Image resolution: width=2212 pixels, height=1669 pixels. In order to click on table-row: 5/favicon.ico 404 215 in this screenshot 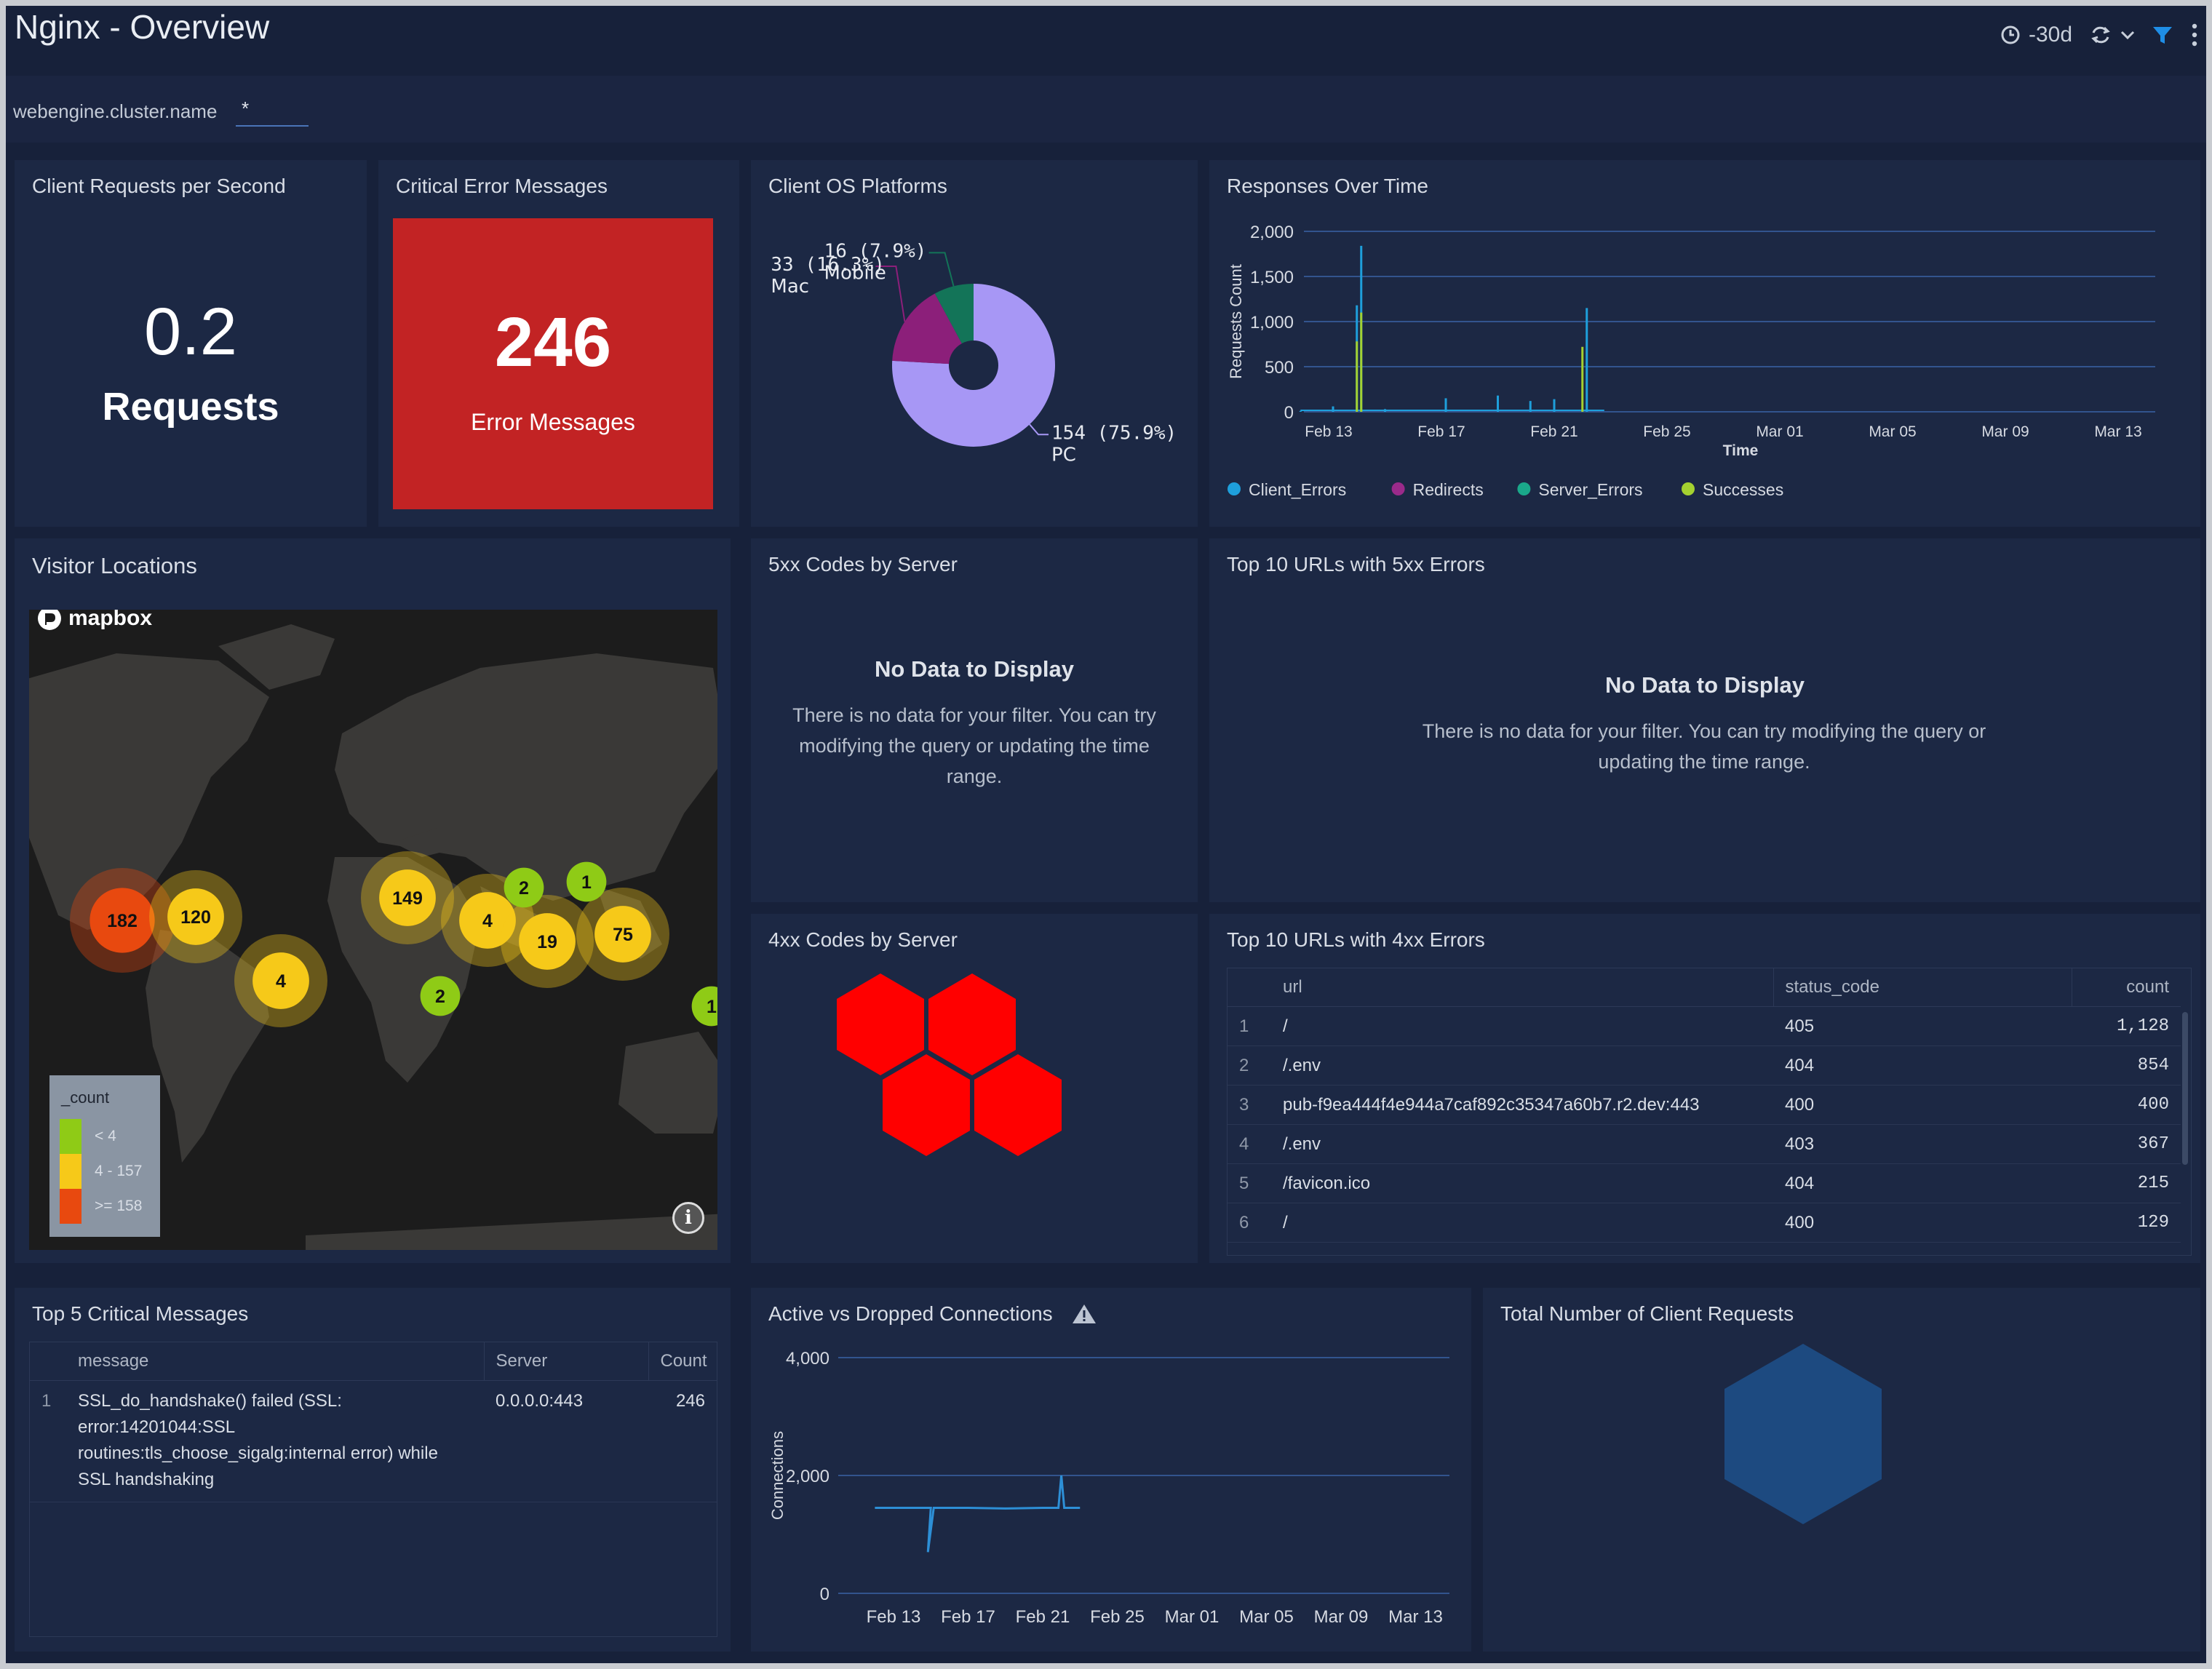, I will do `click(1704, 1183)`.